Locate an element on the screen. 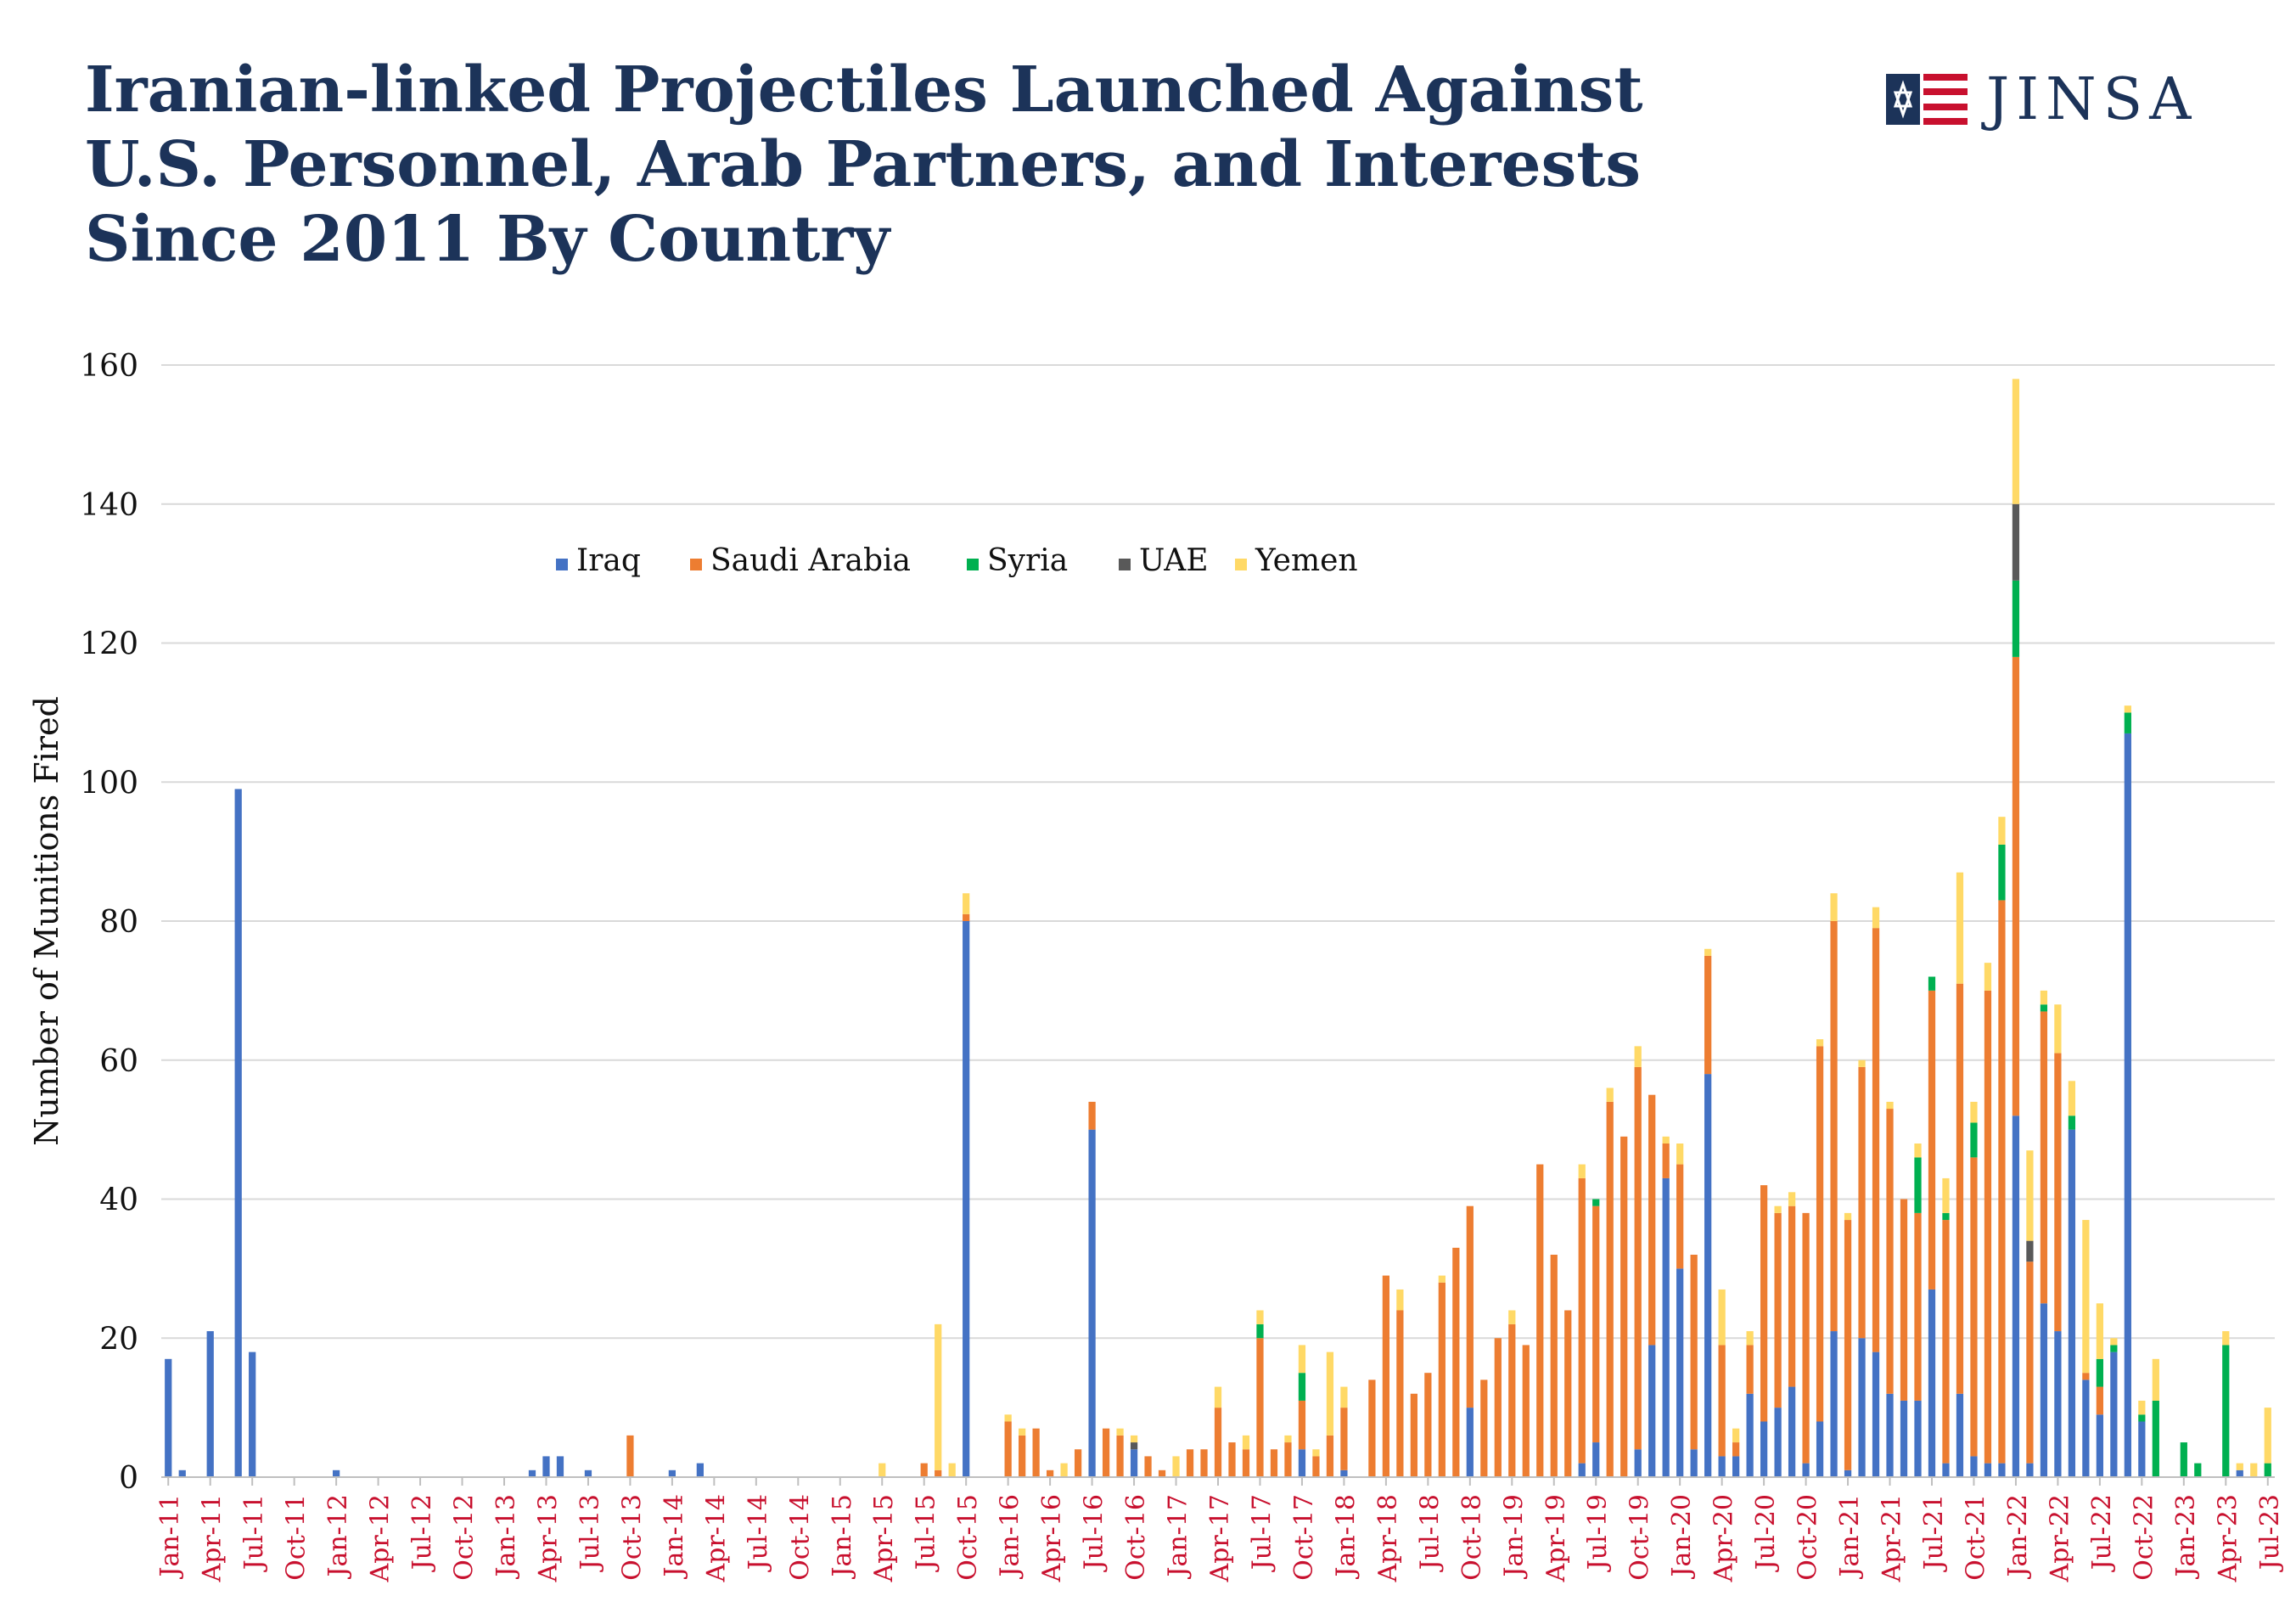 The width and height of the screenshot is (2296, 1624). legend-label: Saudi Arabia is located at coordinates (810, 560).